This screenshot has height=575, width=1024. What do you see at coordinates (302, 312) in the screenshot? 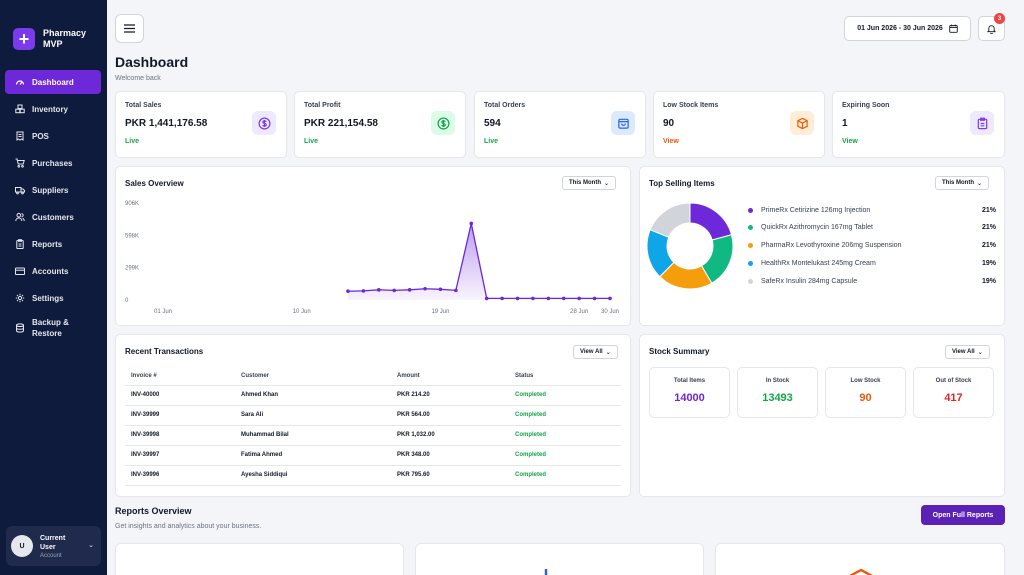
I see `x-tick-label: 10 Jun` at bounding box center [302, 312].